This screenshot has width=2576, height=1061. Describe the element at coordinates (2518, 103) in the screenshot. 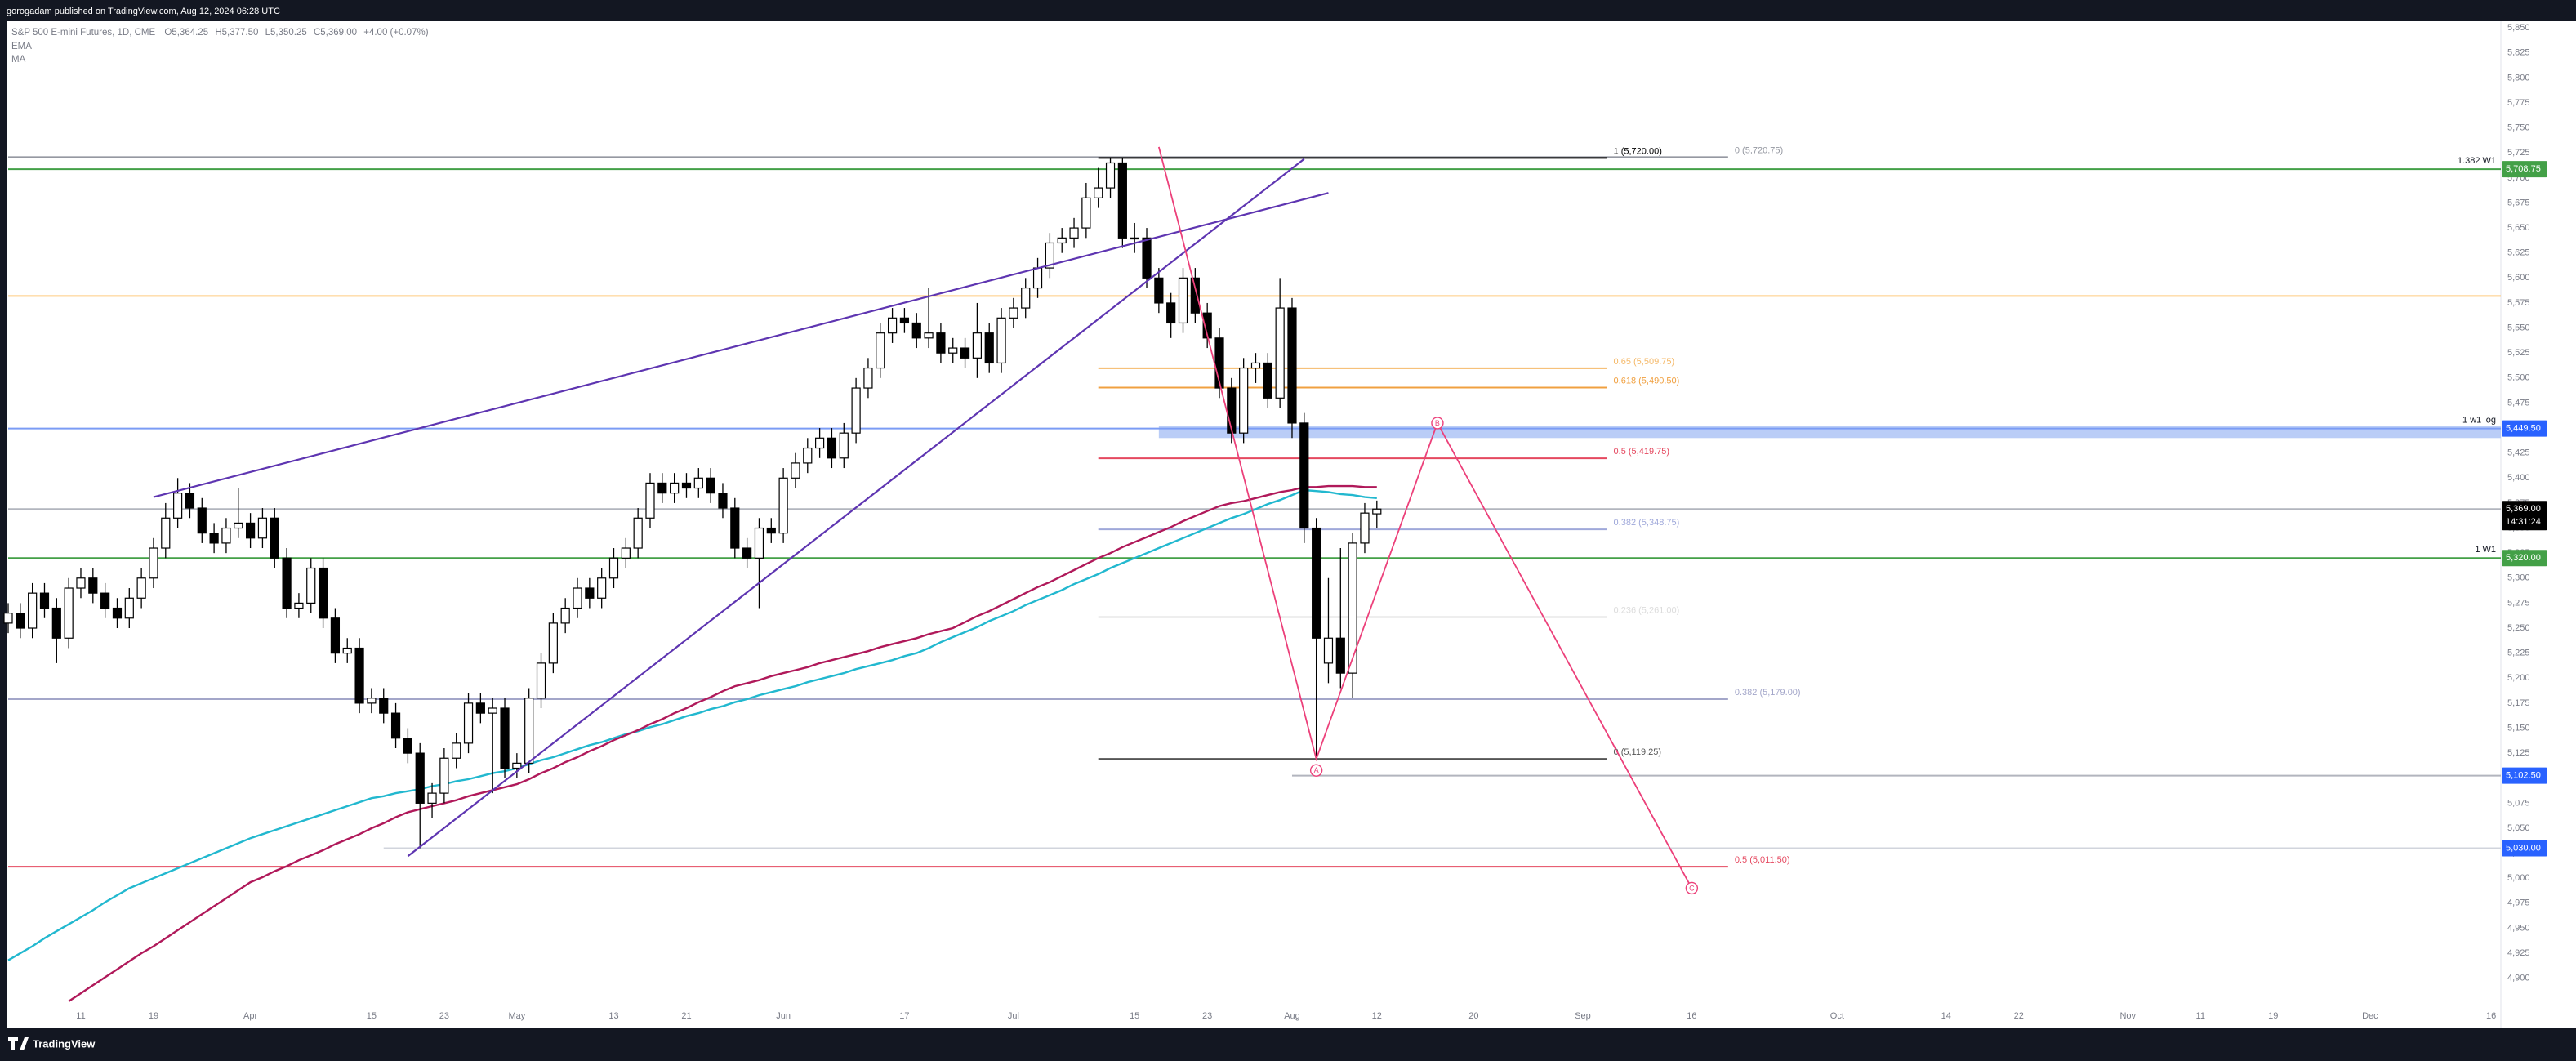

I see `y-tick-label: 5,775` at that location.